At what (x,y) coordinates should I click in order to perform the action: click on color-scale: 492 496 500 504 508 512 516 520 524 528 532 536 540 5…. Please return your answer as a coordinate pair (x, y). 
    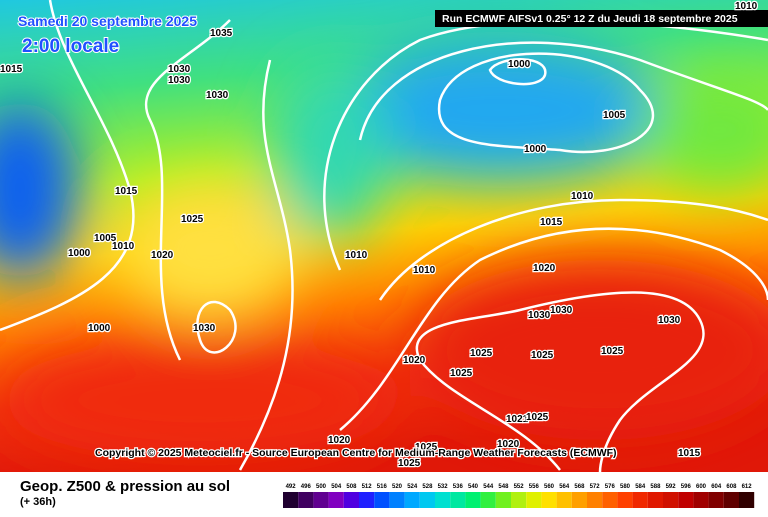
    Looking at the image, I should click on (519, 496).